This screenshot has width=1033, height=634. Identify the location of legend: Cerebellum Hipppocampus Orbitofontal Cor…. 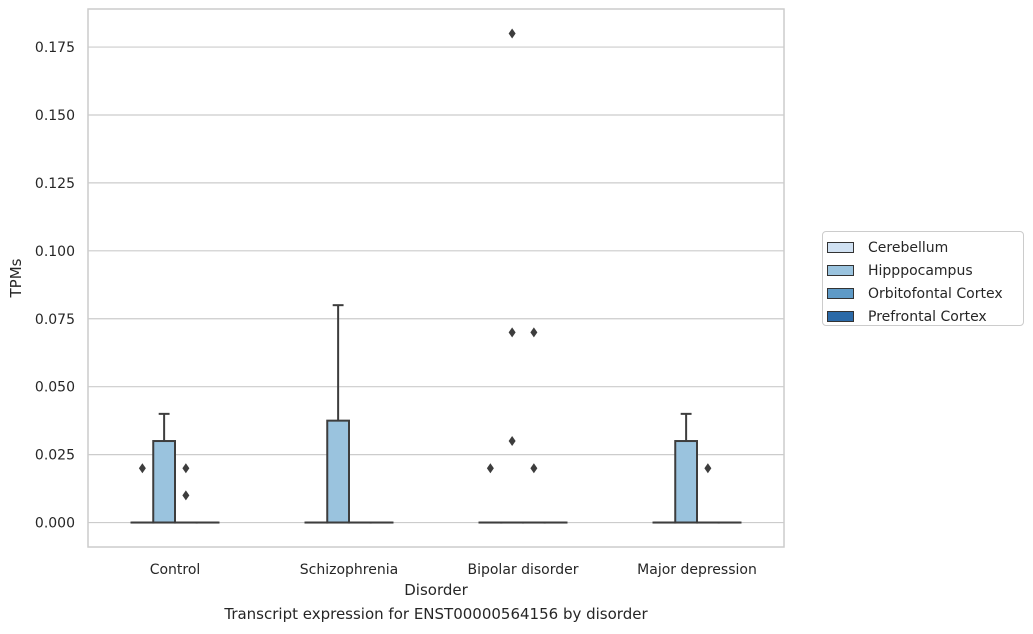
(923, 278).